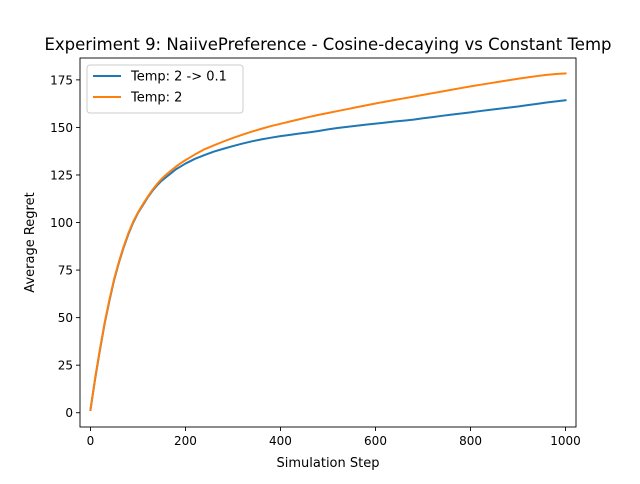 This screenshot has width=640, height=484. I want to click on y-tick-label: 100, so click(61, 223).